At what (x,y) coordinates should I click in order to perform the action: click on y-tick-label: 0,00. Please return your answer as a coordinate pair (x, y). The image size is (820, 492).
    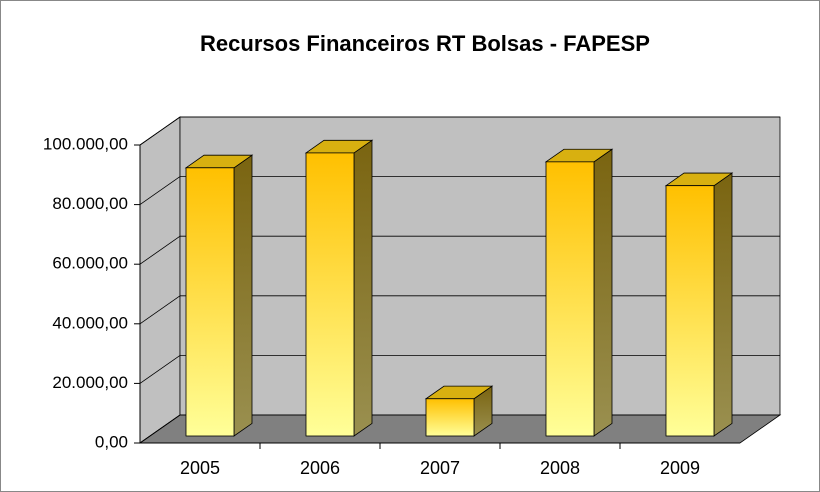
    Looking at the image, I should click on (111, 441).